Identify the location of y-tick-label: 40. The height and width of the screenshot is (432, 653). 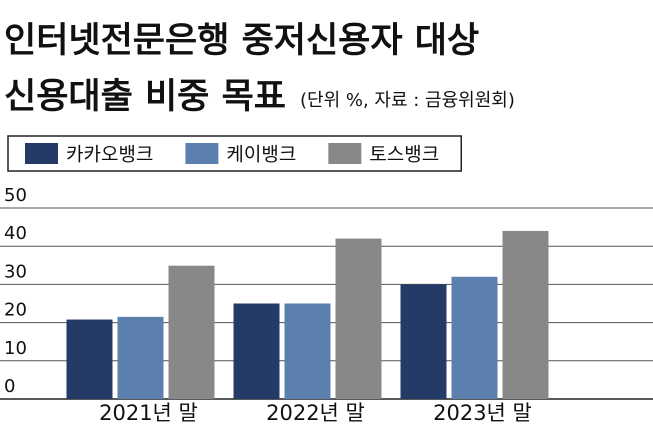
(15, 233).